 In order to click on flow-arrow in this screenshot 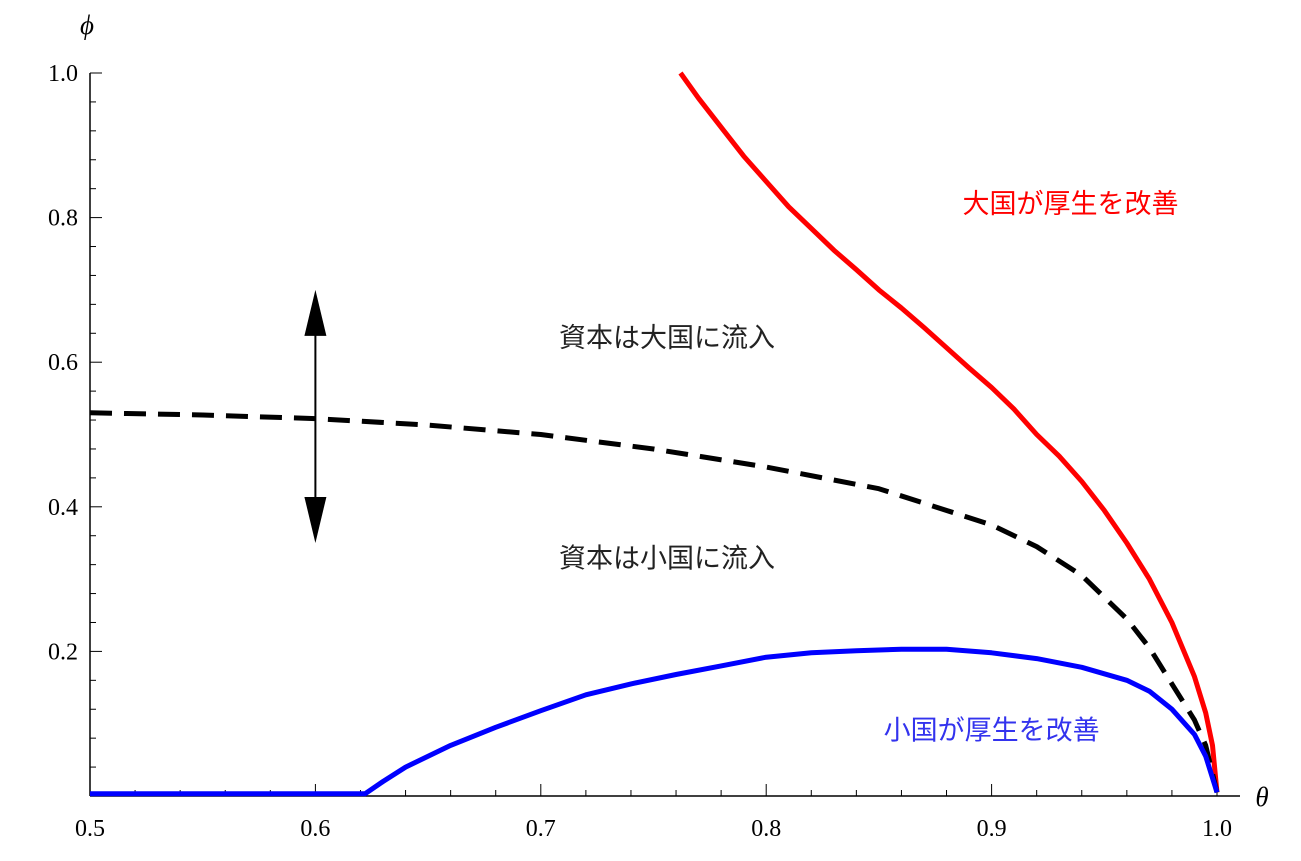, I will do `click(315, 416)`.